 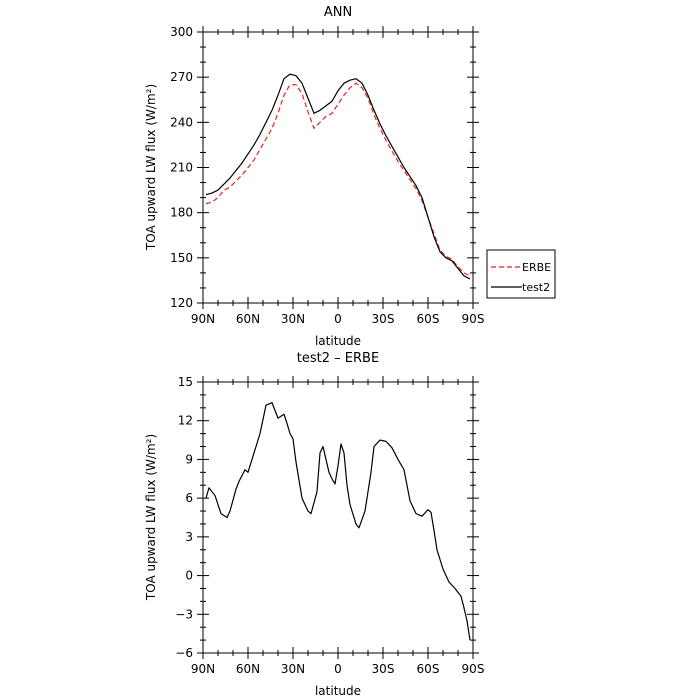 I want to click on y-tick-label: 0, so click(x=189, y=576).